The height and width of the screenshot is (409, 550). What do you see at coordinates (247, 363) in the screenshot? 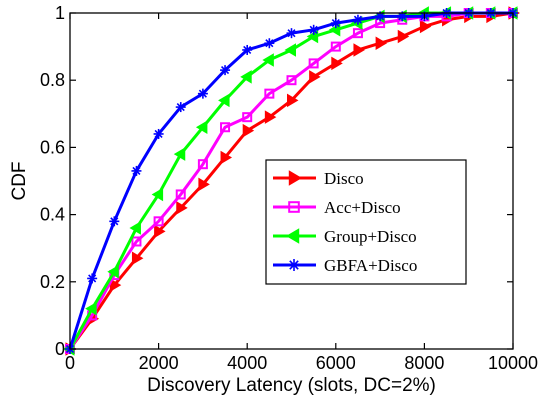
I see `x-tick-label: 4000` at bounding box center [247, 363].